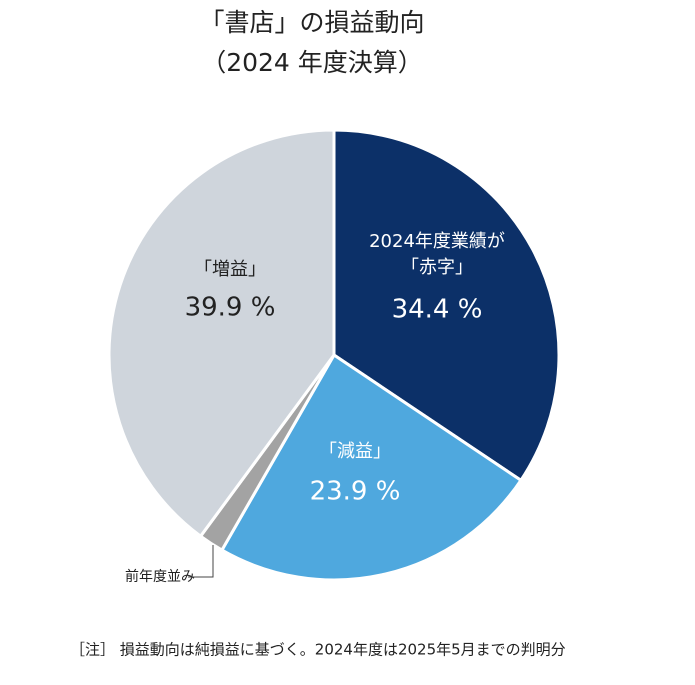  What do you see at coordinates (318, 650) in the screenshot?
I see `note: ［注］ 損益動向は純損益に基づく。2024年度は2025年5月までの判明分` at bounding box center [318, 650].